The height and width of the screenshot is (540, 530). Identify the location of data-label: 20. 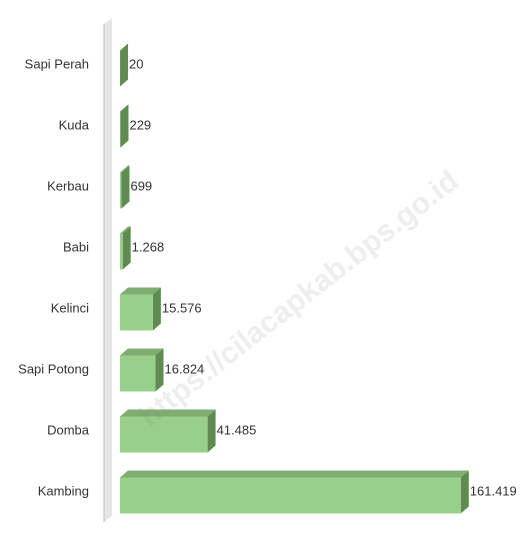
(136, 63).